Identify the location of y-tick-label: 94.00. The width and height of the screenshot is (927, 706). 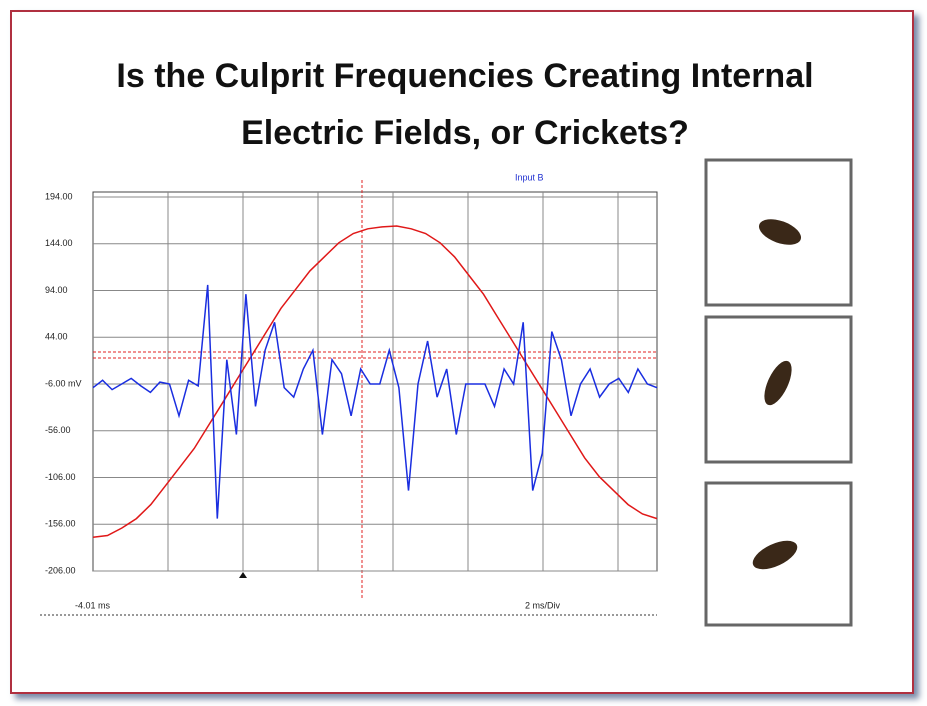
(56, 290).